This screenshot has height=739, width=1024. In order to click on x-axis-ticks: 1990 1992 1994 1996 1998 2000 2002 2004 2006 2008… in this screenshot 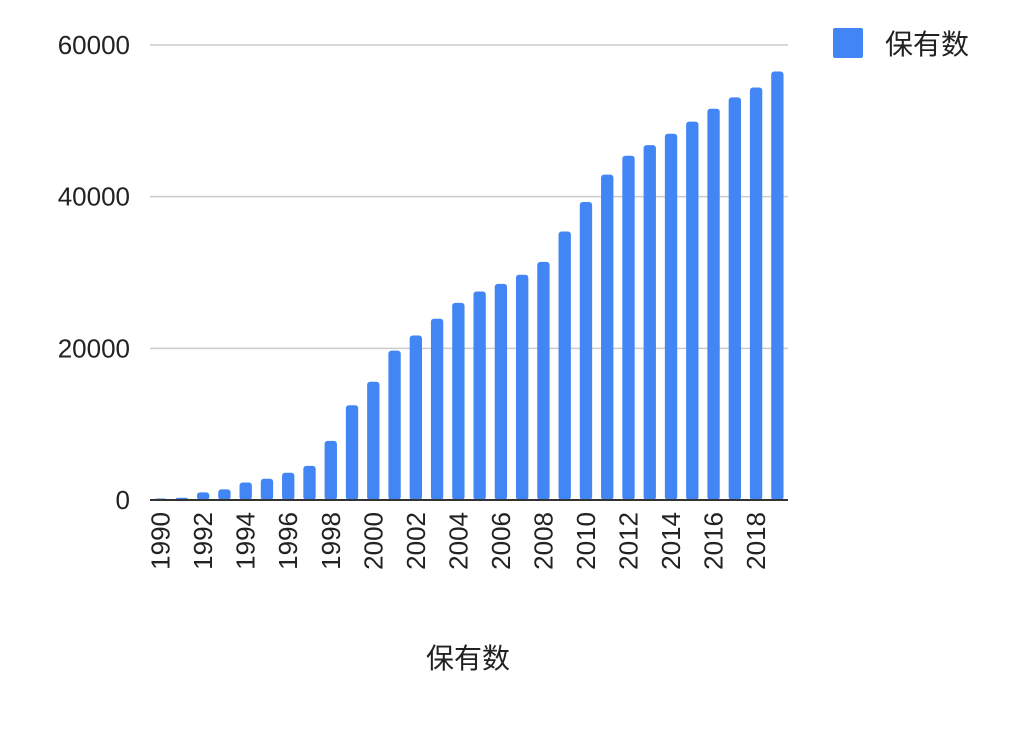, I will do `click(458, 541)`.